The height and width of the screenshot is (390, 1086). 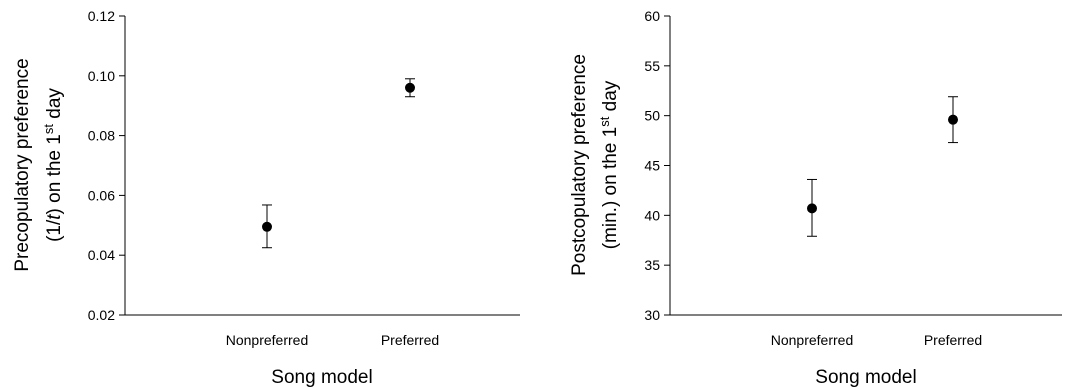 What do you see at coordinates (652, 66) in the screenshot?
I see `y-tick-label: 55` at bounding box center [652, 66].